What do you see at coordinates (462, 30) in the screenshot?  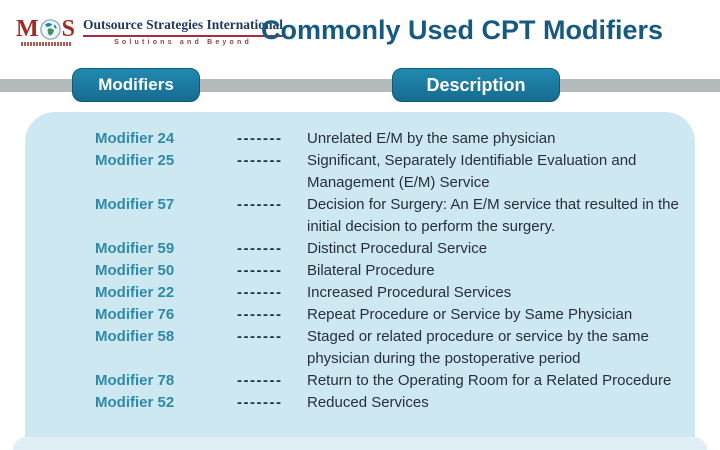 I see `page-title: Commonly Used CPT Modifiers` at bounding box center [462, 30].